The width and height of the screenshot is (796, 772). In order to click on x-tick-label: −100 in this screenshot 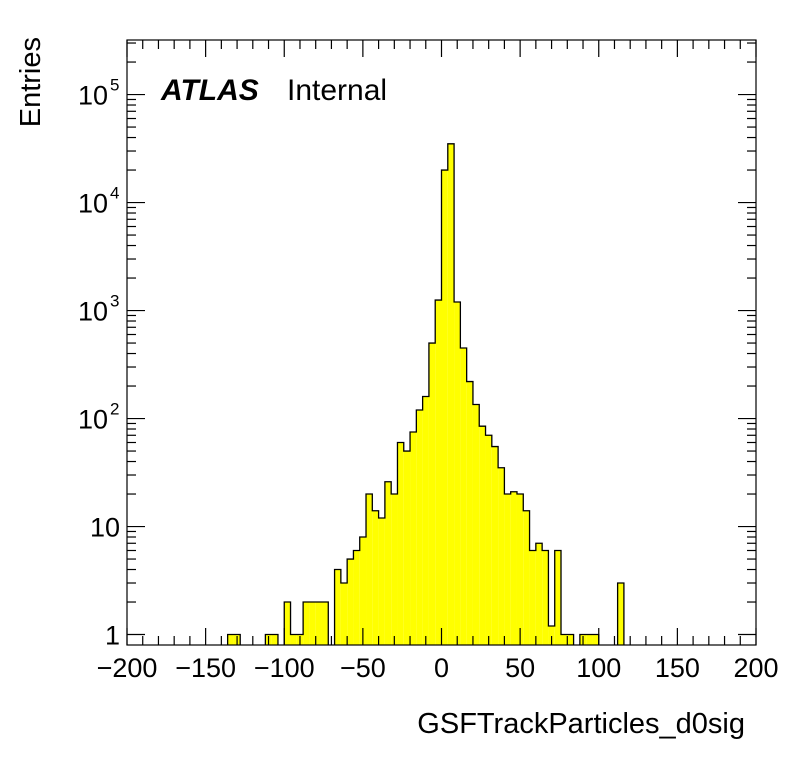, I will do `click(284, 668)`.